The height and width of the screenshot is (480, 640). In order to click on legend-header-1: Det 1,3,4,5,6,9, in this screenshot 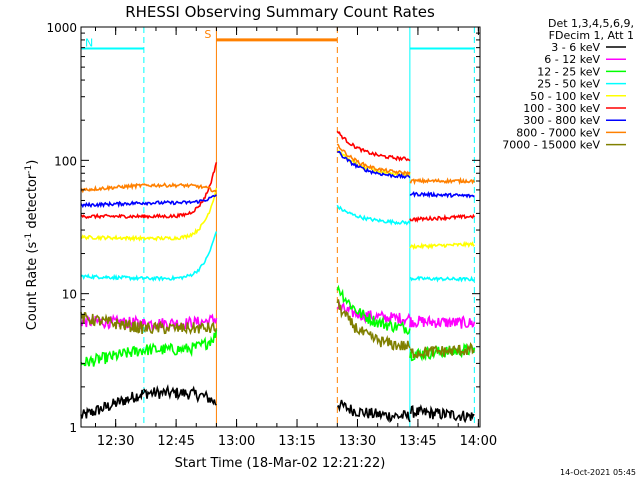, I will do `click(591, 23)`.